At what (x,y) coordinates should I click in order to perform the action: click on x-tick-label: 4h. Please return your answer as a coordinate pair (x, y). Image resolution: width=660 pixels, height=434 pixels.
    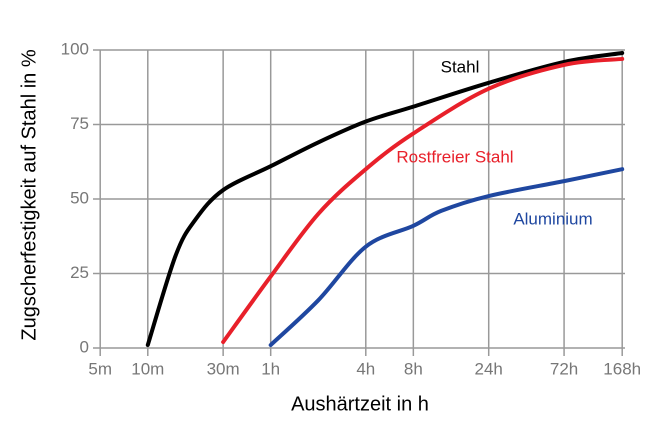
    Looking at the image, I should click on (365, 368).